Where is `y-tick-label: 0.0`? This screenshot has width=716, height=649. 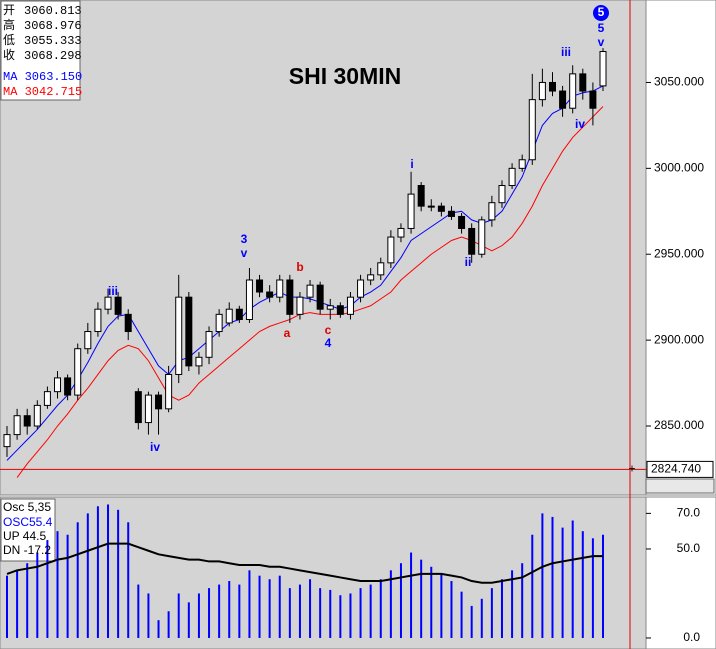 y-tick-label: 0.0 is located at coordinates (691, 637).